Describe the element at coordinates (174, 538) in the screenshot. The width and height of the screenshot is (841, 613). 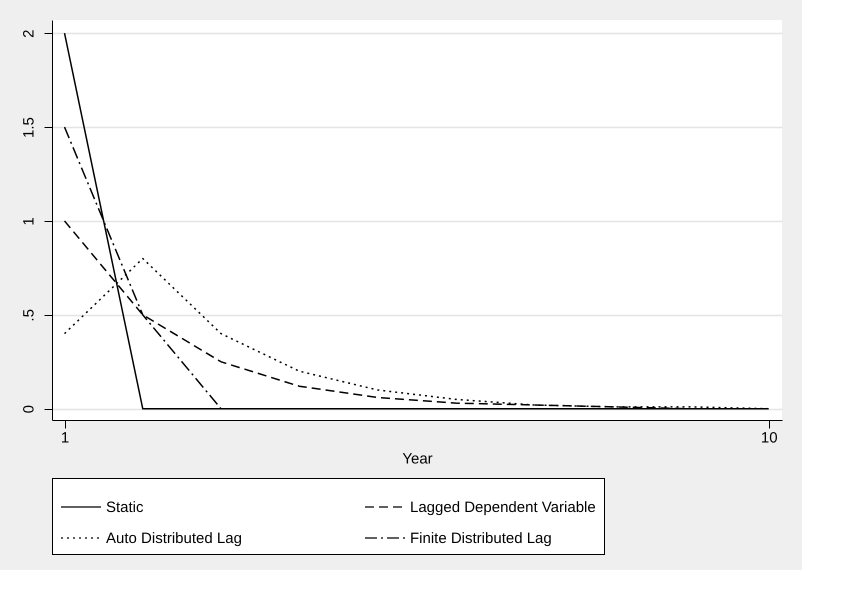
I see `legend-label: Auto Distributed Lag` at that location.